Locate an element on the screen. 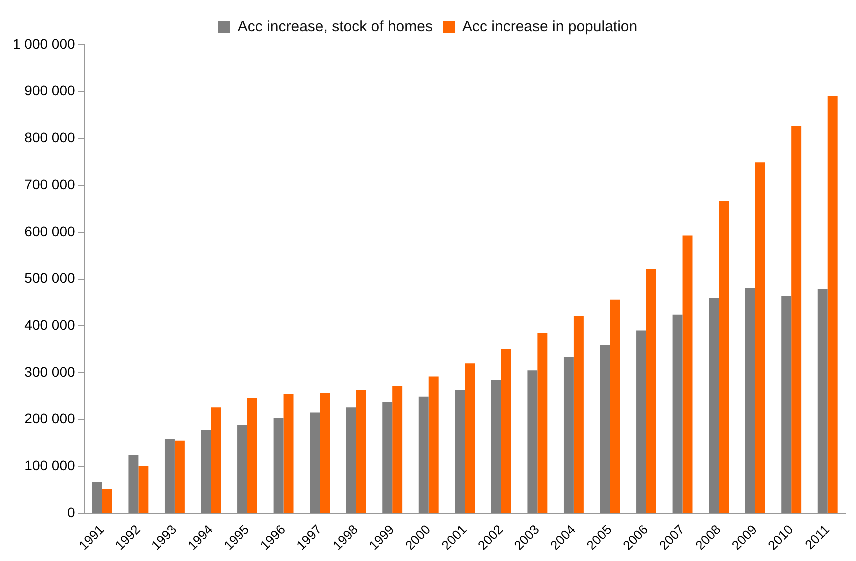  y-tick-label: 400 000 is located at coordinates (50, 324).